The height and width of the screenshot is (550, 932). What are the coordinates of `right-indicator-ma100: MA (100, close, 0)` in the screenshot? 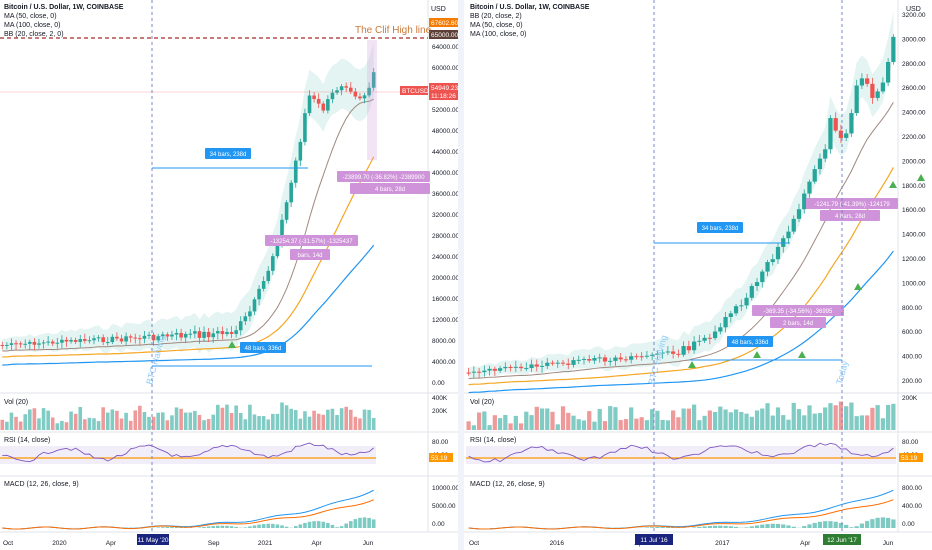 It's located at (498, 34).